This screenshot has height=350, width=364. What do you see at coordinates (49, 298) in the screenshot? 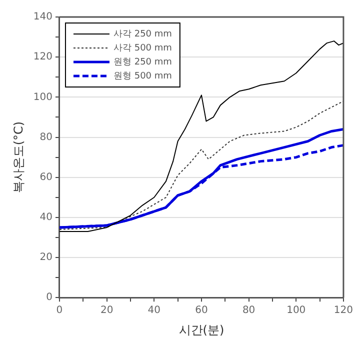
I see `y-tick-label: 0` at bounding box center [49, 298].